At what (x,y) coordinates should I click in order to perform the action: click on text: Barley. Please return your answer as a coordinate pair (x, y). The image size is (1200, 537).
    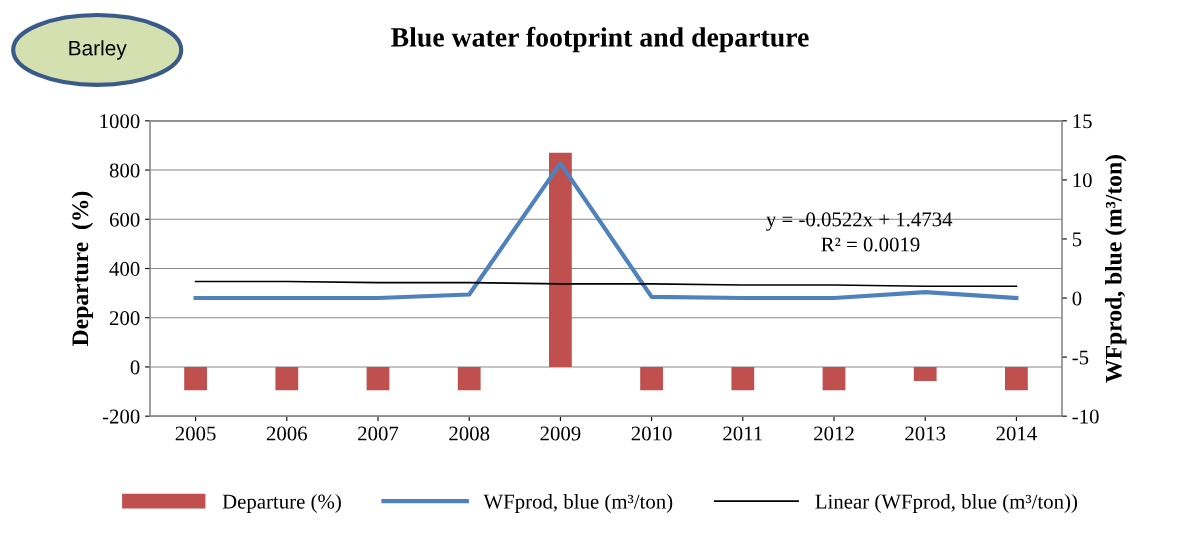
    Looking at the image, I should click on (98, 50).